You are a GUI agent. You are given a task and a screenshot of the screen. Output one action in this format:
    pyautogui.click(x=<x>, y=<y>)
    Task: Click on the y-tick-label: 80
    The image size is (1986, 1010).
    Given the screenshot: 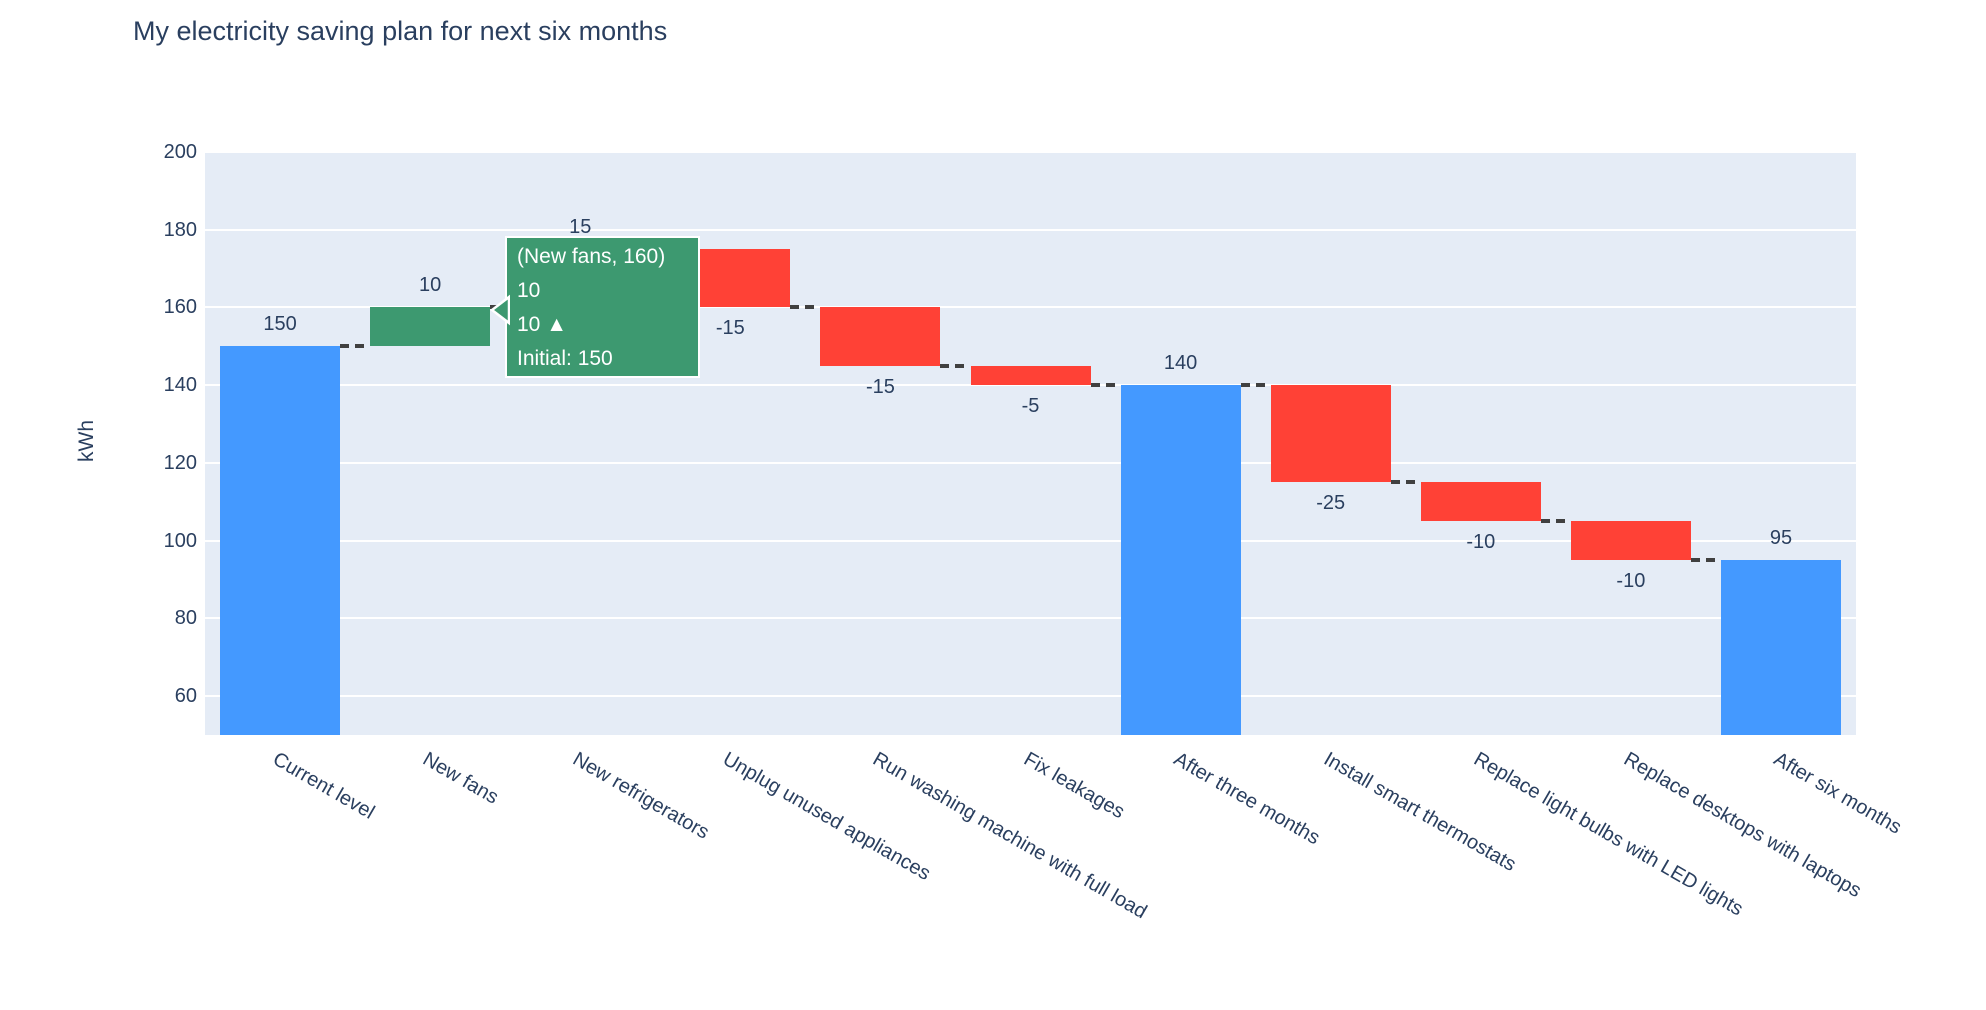 What is the action you would take?
    pyautogui.click(x=185, y=618)
    